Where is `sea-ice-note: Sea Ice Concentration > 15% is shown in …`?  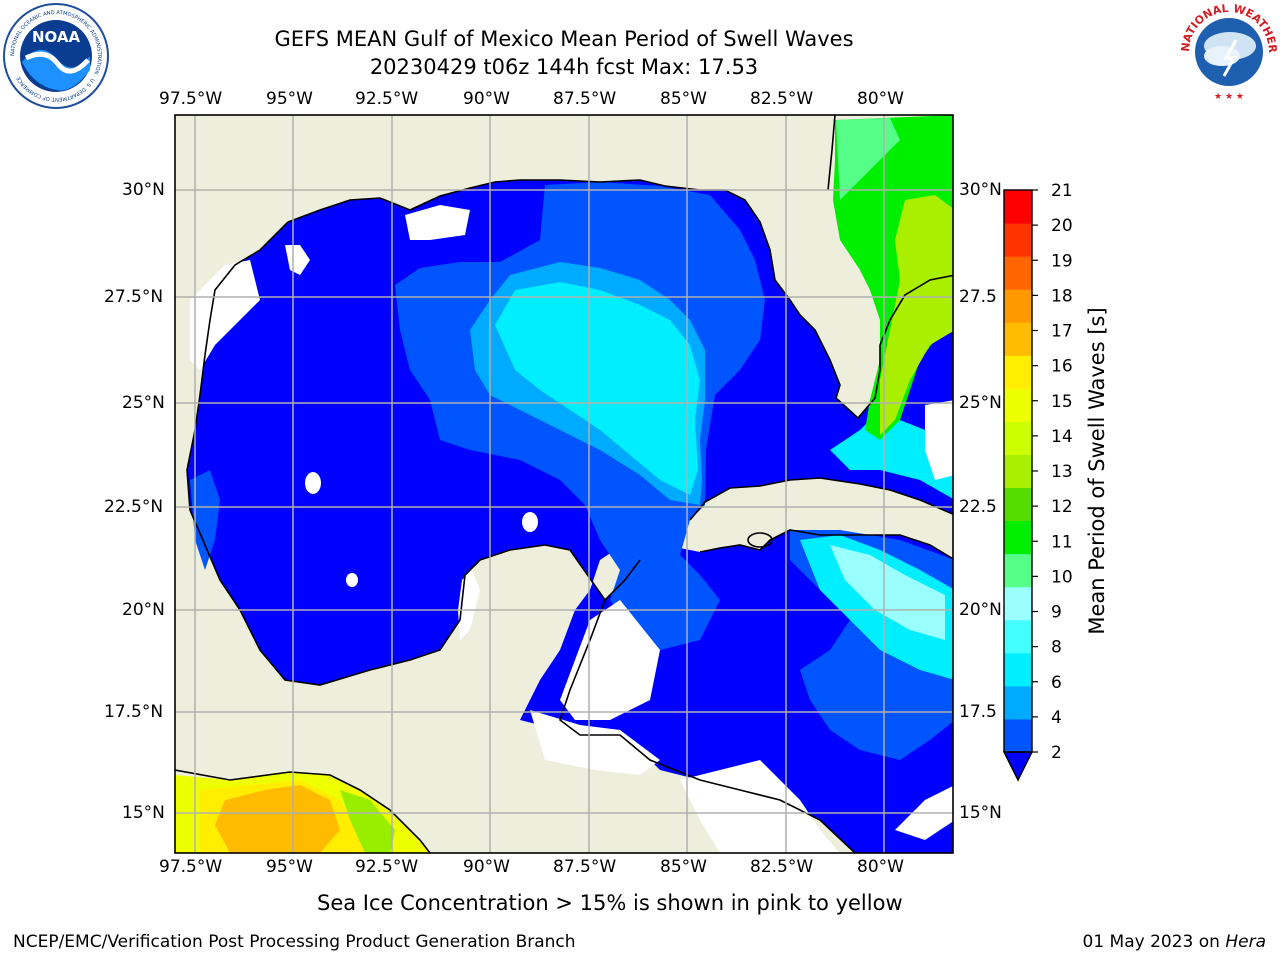 sea-ice-note: Sea Ice Concentration > 15% is shown in … is located at coordinates (610, 903).